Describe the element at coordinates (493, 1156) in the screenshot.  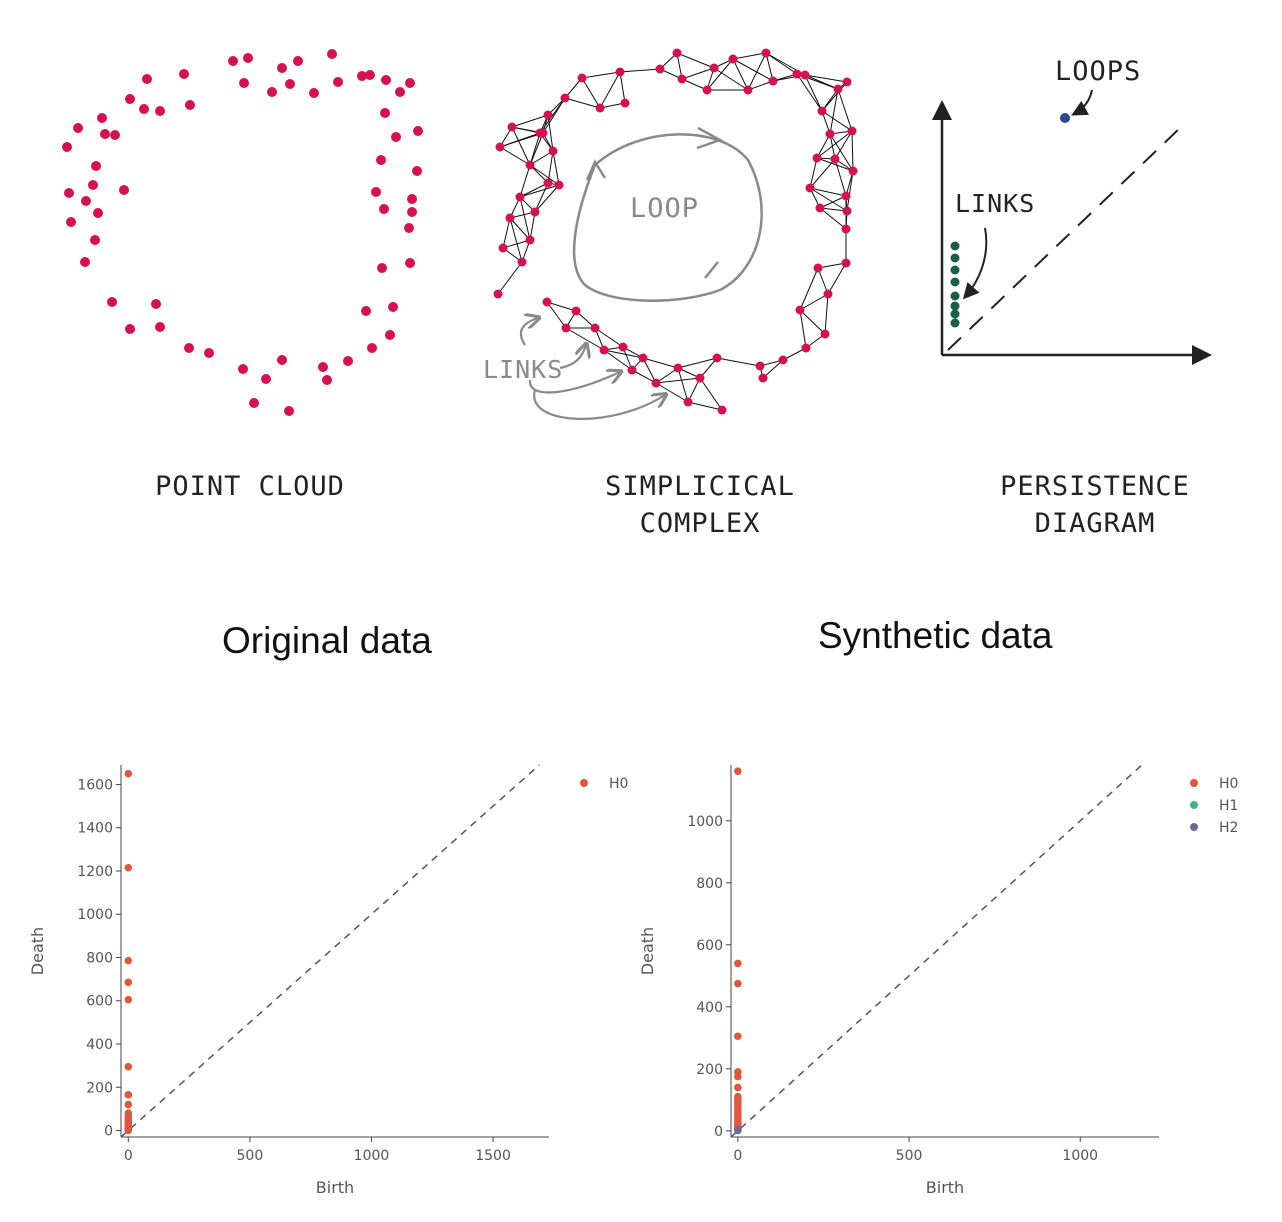
I see `x-tick-label: 1500` at that location.